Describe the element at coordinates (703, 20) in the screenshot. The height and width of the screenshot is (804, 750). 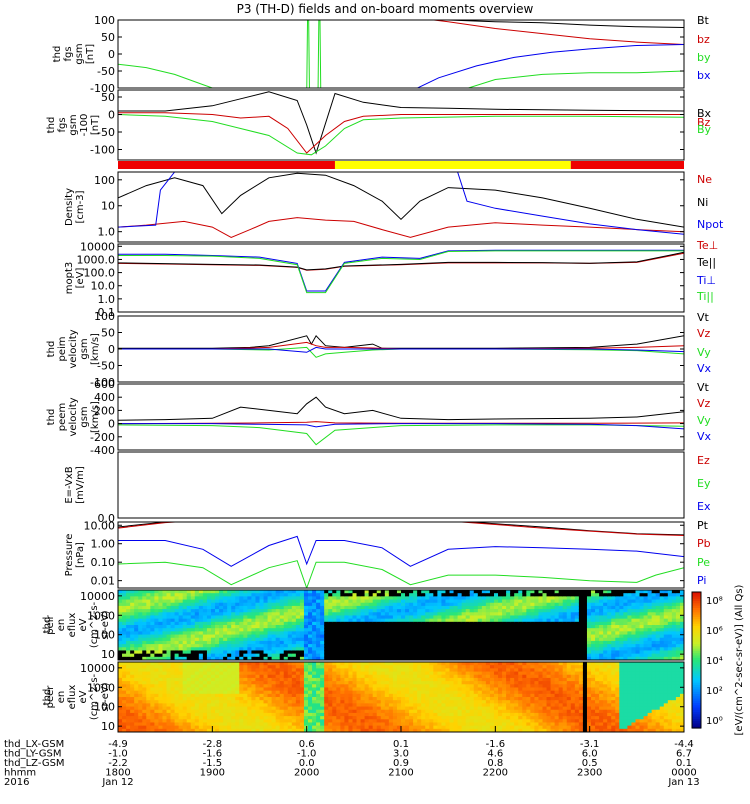
I see `legend-entry: Bt` at that location.